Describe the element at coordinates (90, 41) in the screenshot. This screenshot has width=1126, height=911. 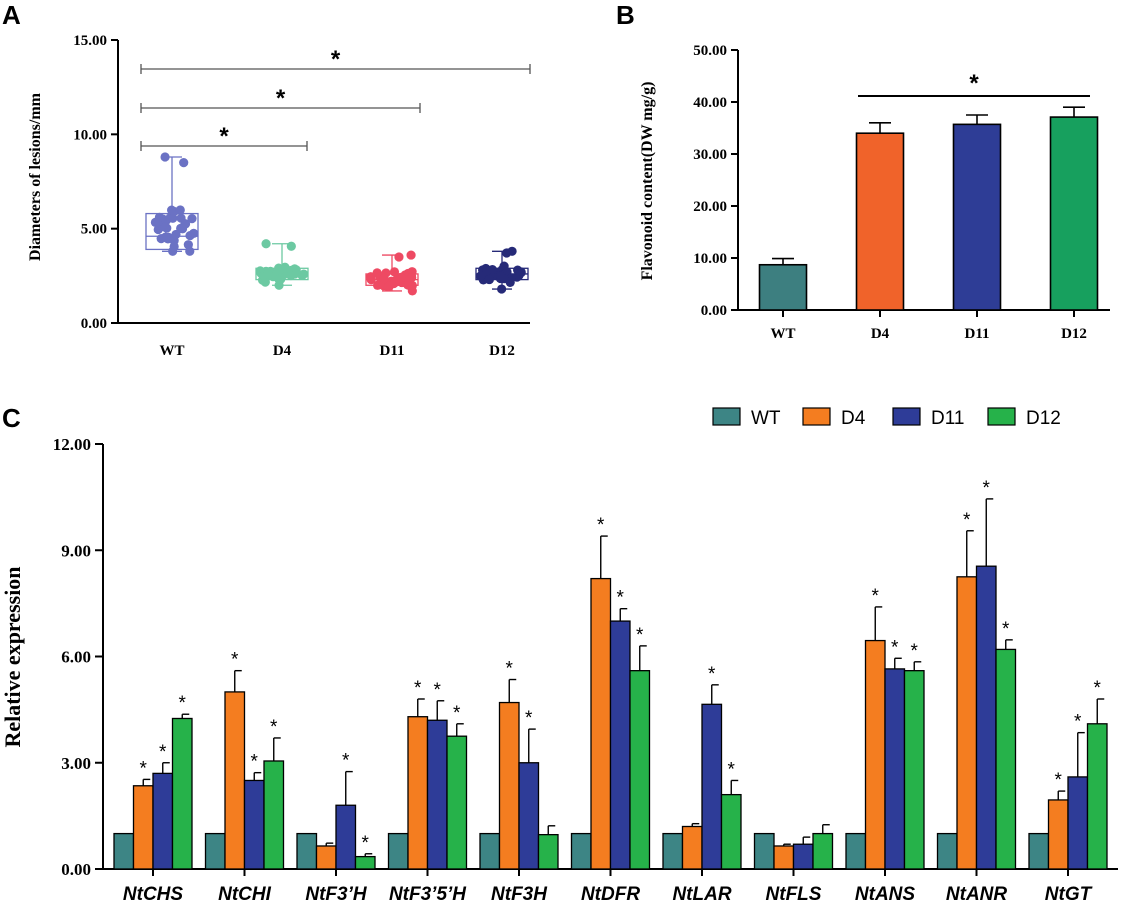
I see `panel-a-y-tick-label: 15.00` at that location.